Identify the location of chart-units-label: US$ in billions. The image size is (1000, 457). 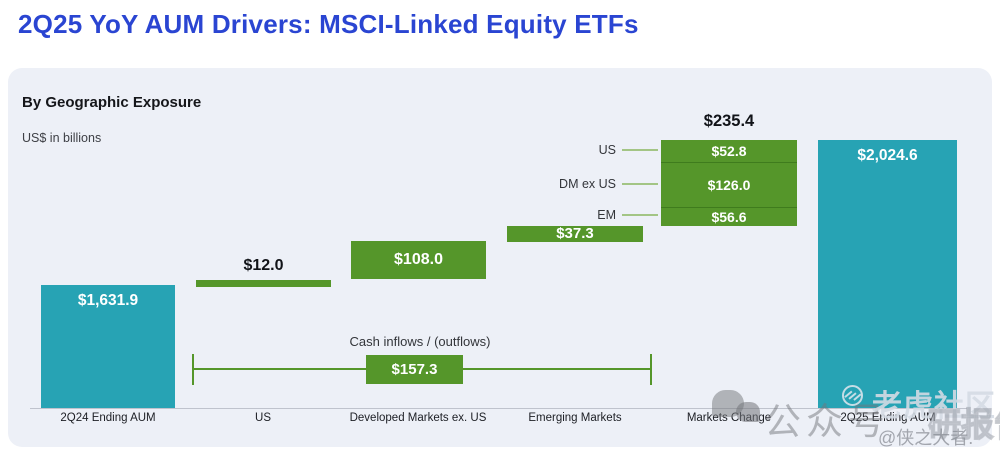
(62, 138).